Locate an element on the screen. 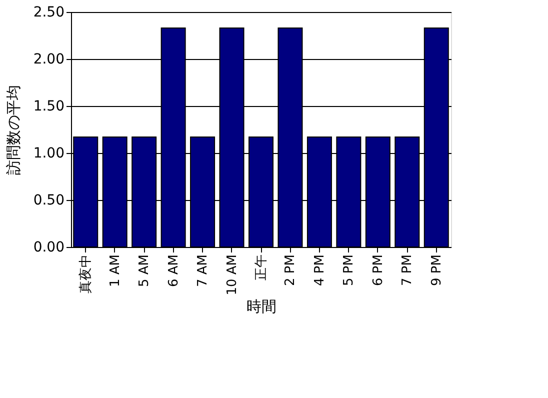  x-axis-title: 時間 is located at coordinates (261, 306).